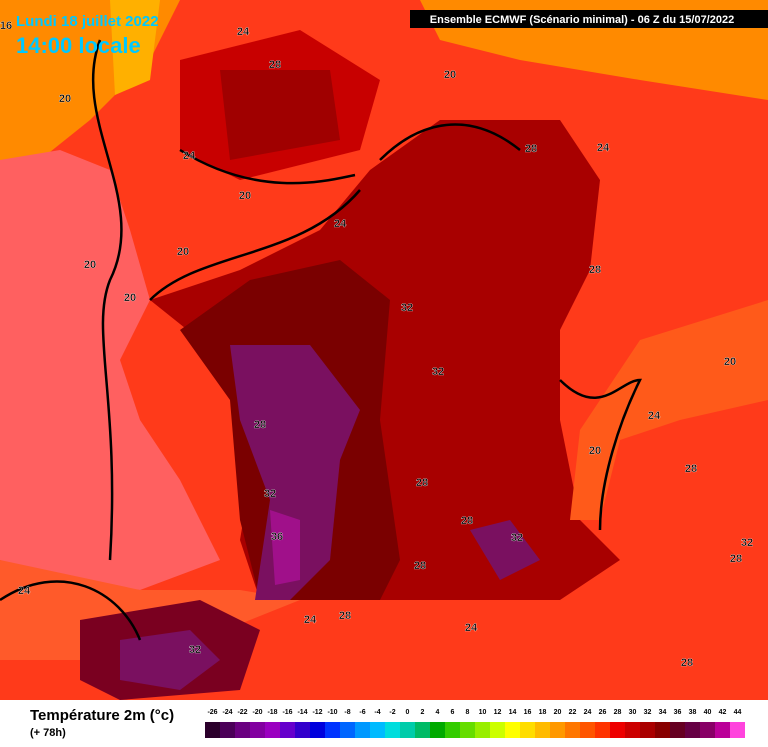 Image resolution: width=768 pixels, height=747 pixels. I want to click on hot-zone, so click(280, 115).